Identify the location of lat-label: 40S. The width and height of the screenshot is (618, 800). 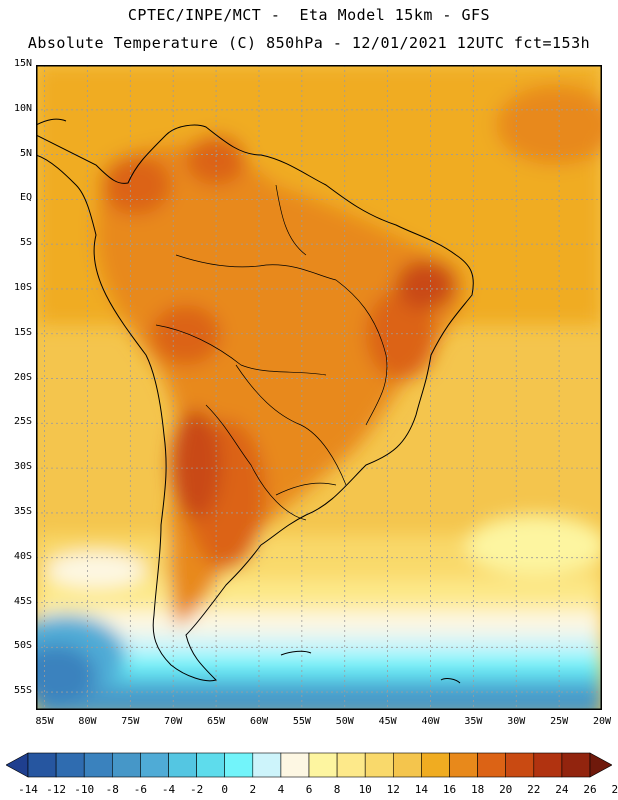
(22, 556).